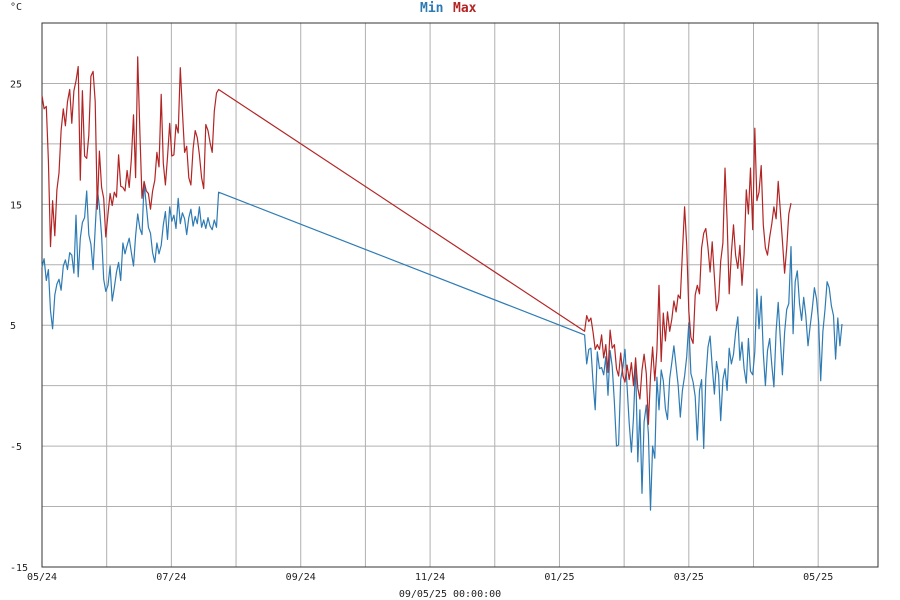 This screenshot has width=900, height=600. I want to click on x-tick-label: 03/25, so click(689, 577).